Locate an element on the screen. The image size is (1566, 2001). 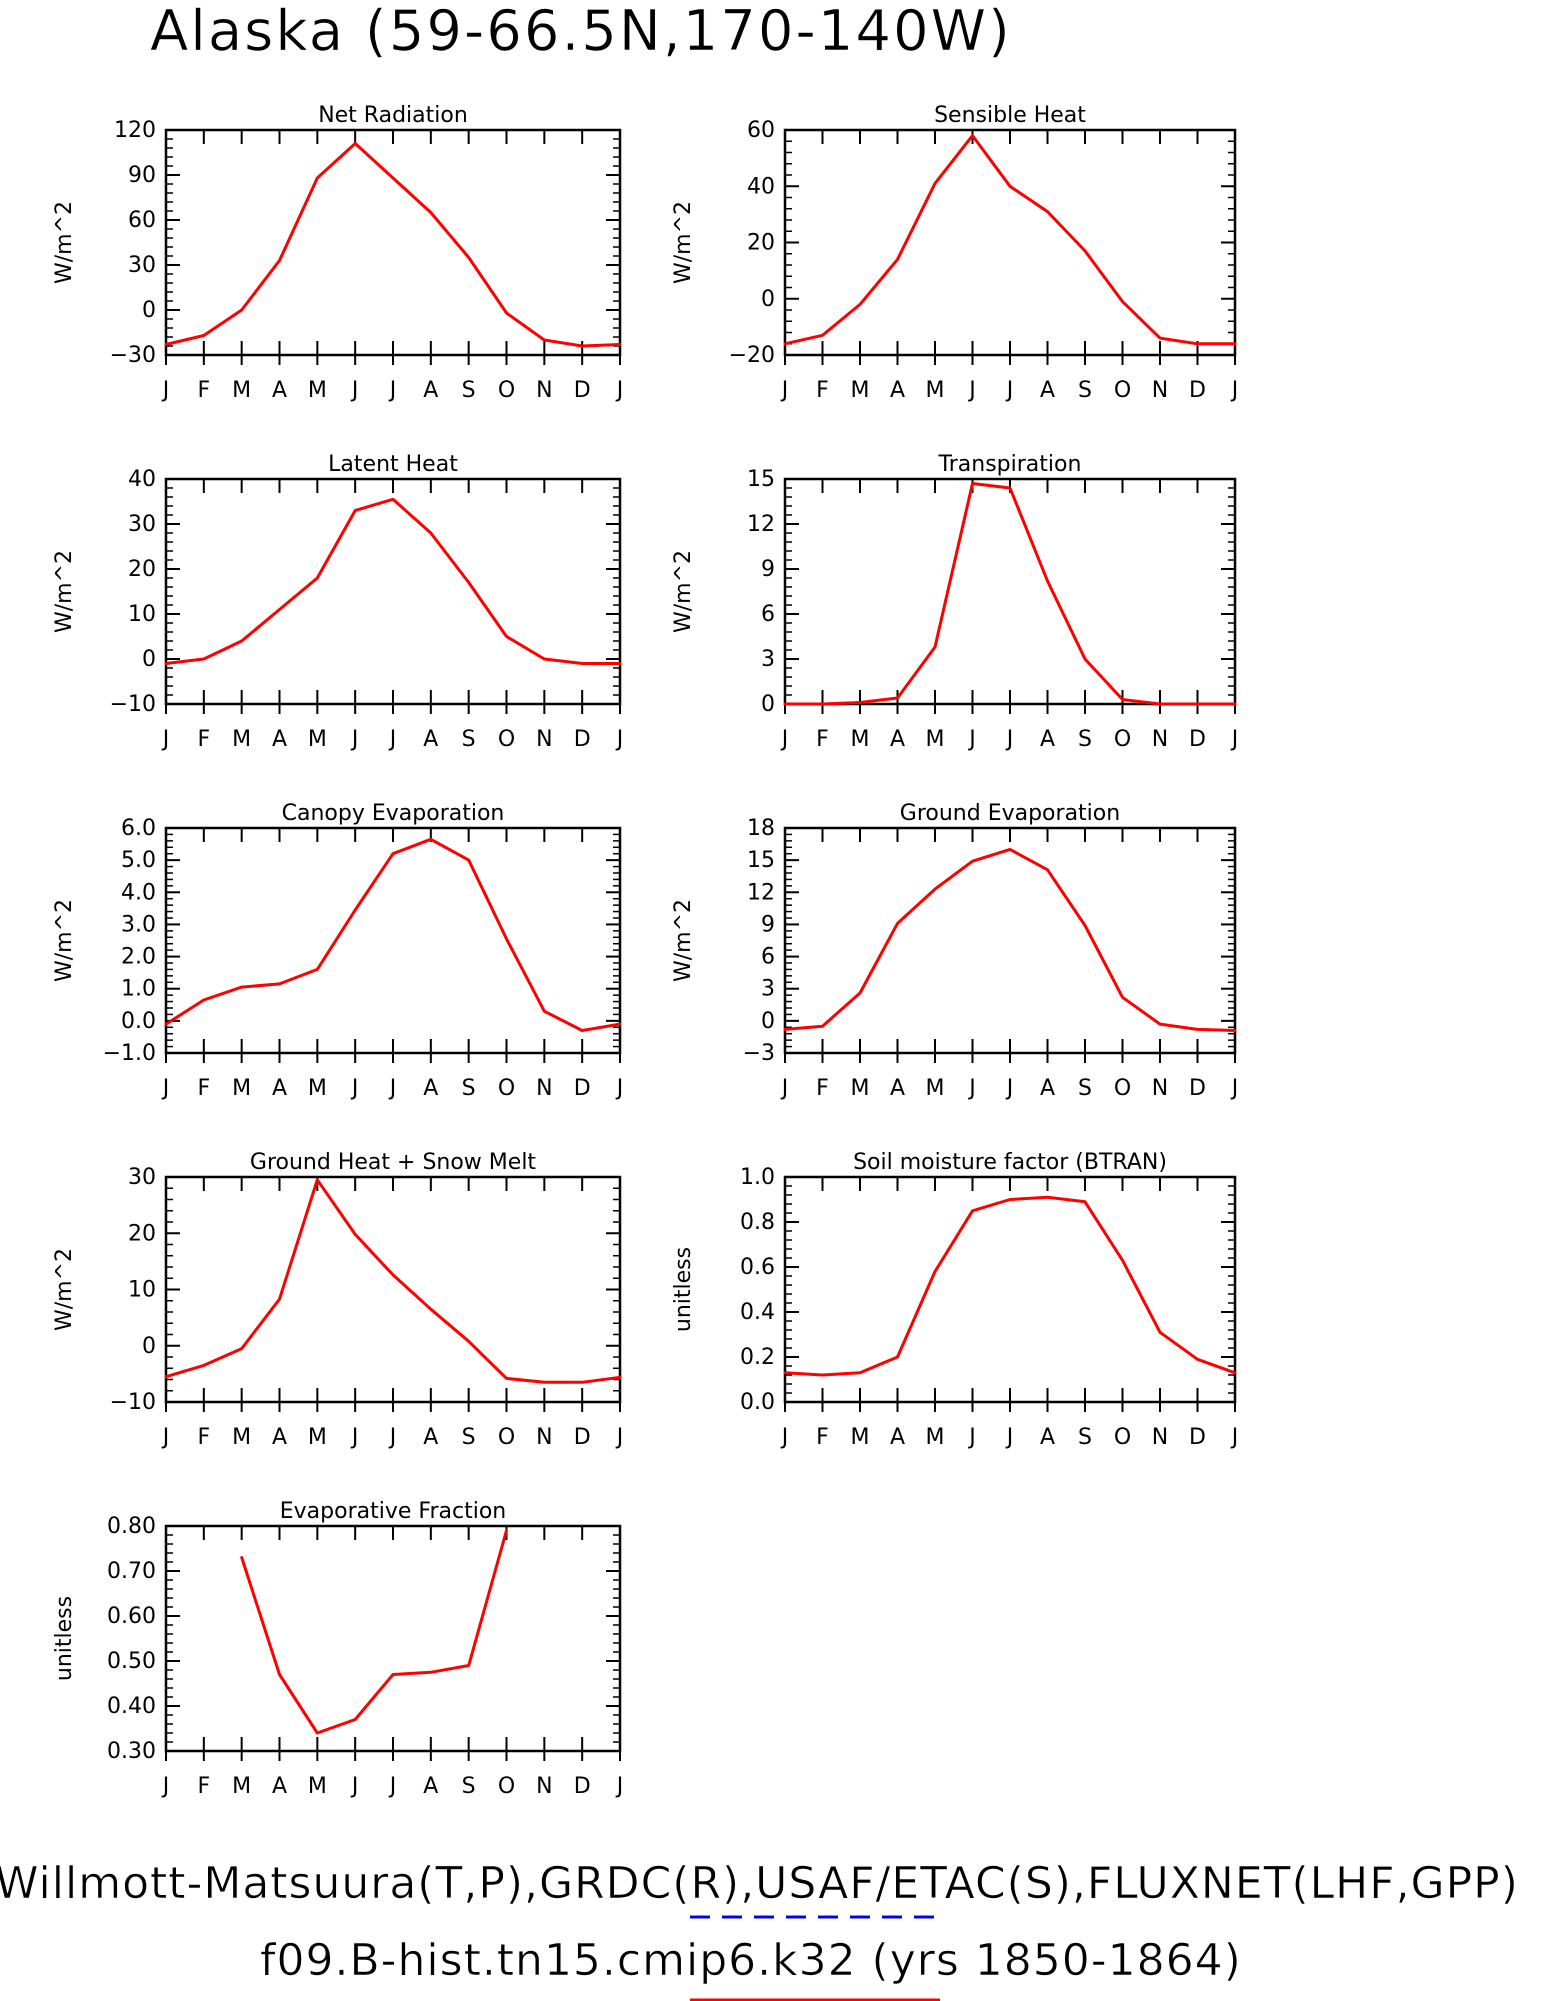
y-tick-label: −10 is located at coordinates (133, 1402).